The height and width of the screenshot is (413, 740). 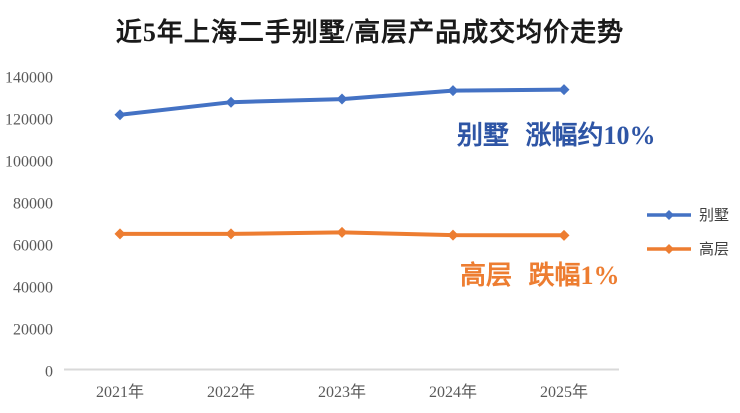 I want to click on x-tick-label: 2022年, so click(x=231, y=392).